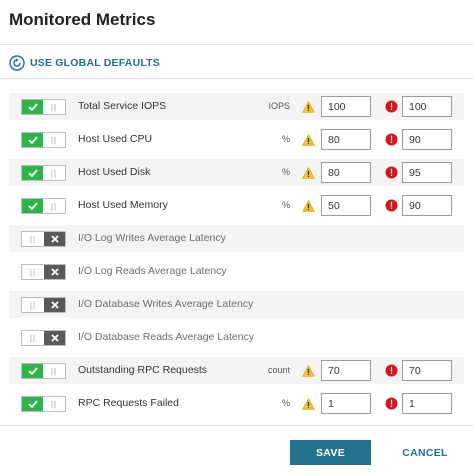 This screenshot has width=473, height=476. Describe the element at coordinates (123, 205) in the screenshot. I see `metric-name: Host Used Memory` at that location.